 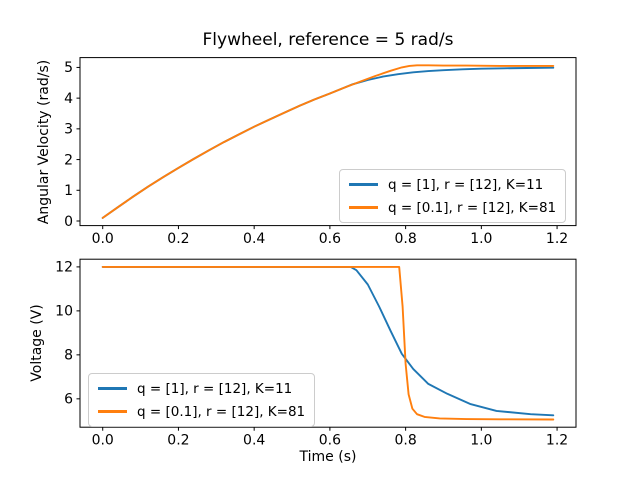 What do you see at coordinates (328, 457) in the screenshot?
I see `x-axis-label-time: Time (s)` at bounding box center [328, 457].